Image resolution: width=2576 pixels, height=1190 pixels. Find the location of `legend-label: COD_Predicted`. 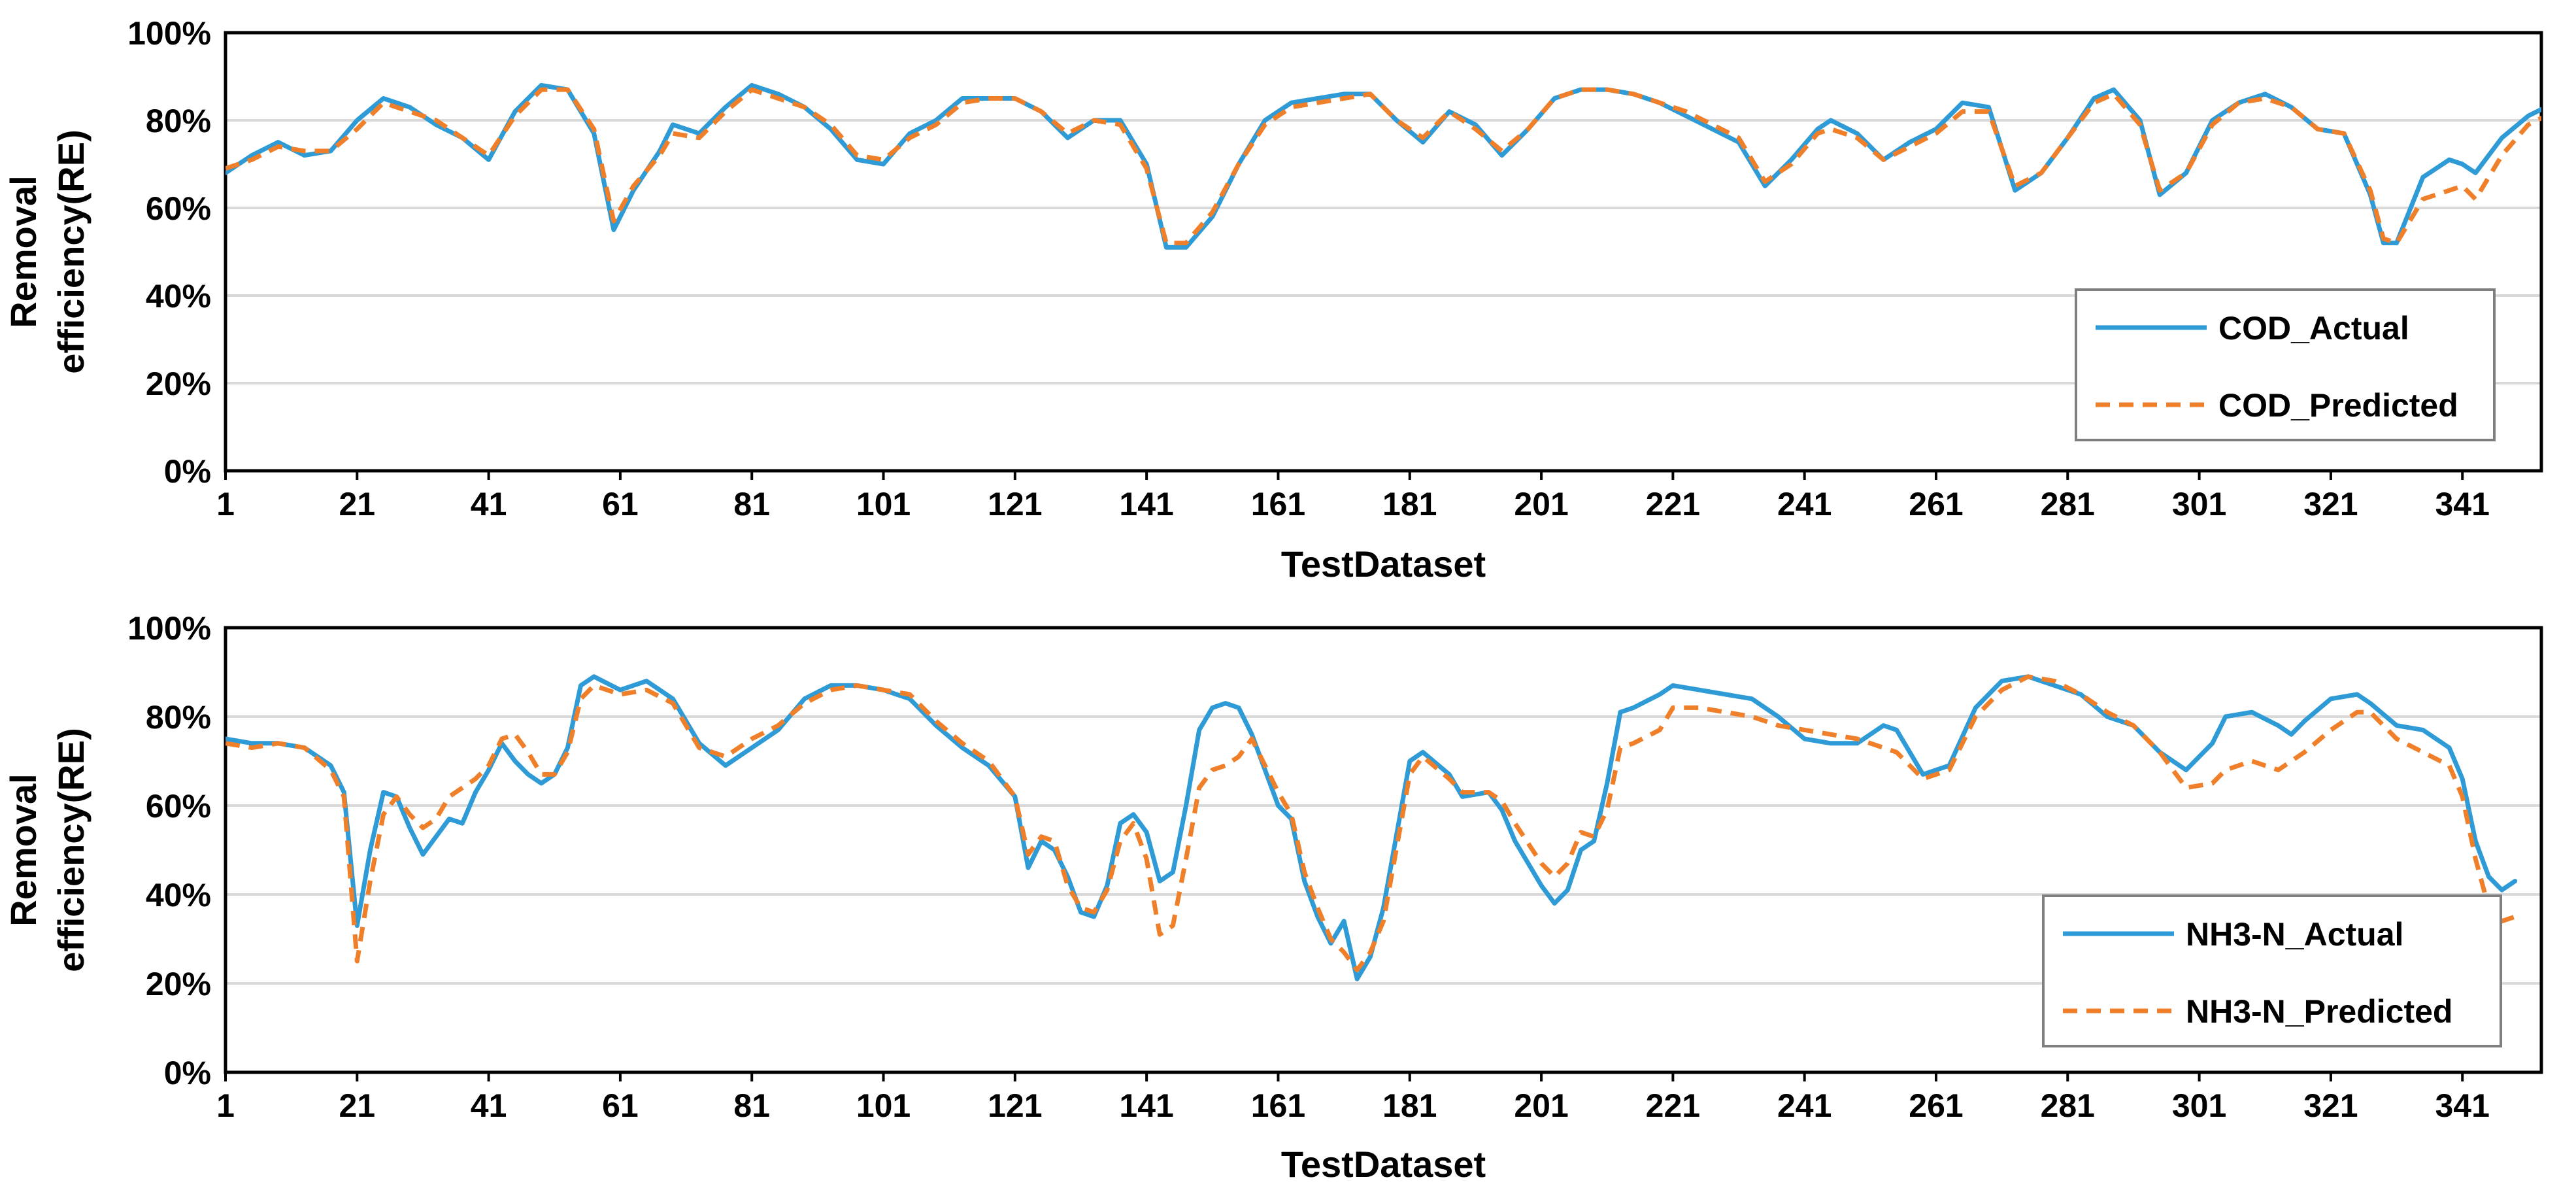

legend-label: COD_Predicted is located at coordinates (2338, 405).